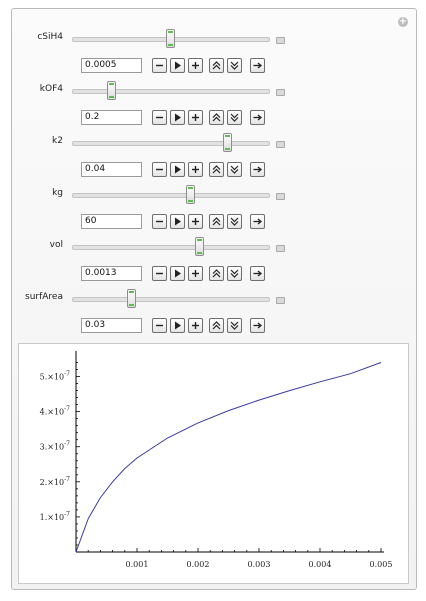  I want to click on y-tick-label: 1.×10-7, so click(55, 516).